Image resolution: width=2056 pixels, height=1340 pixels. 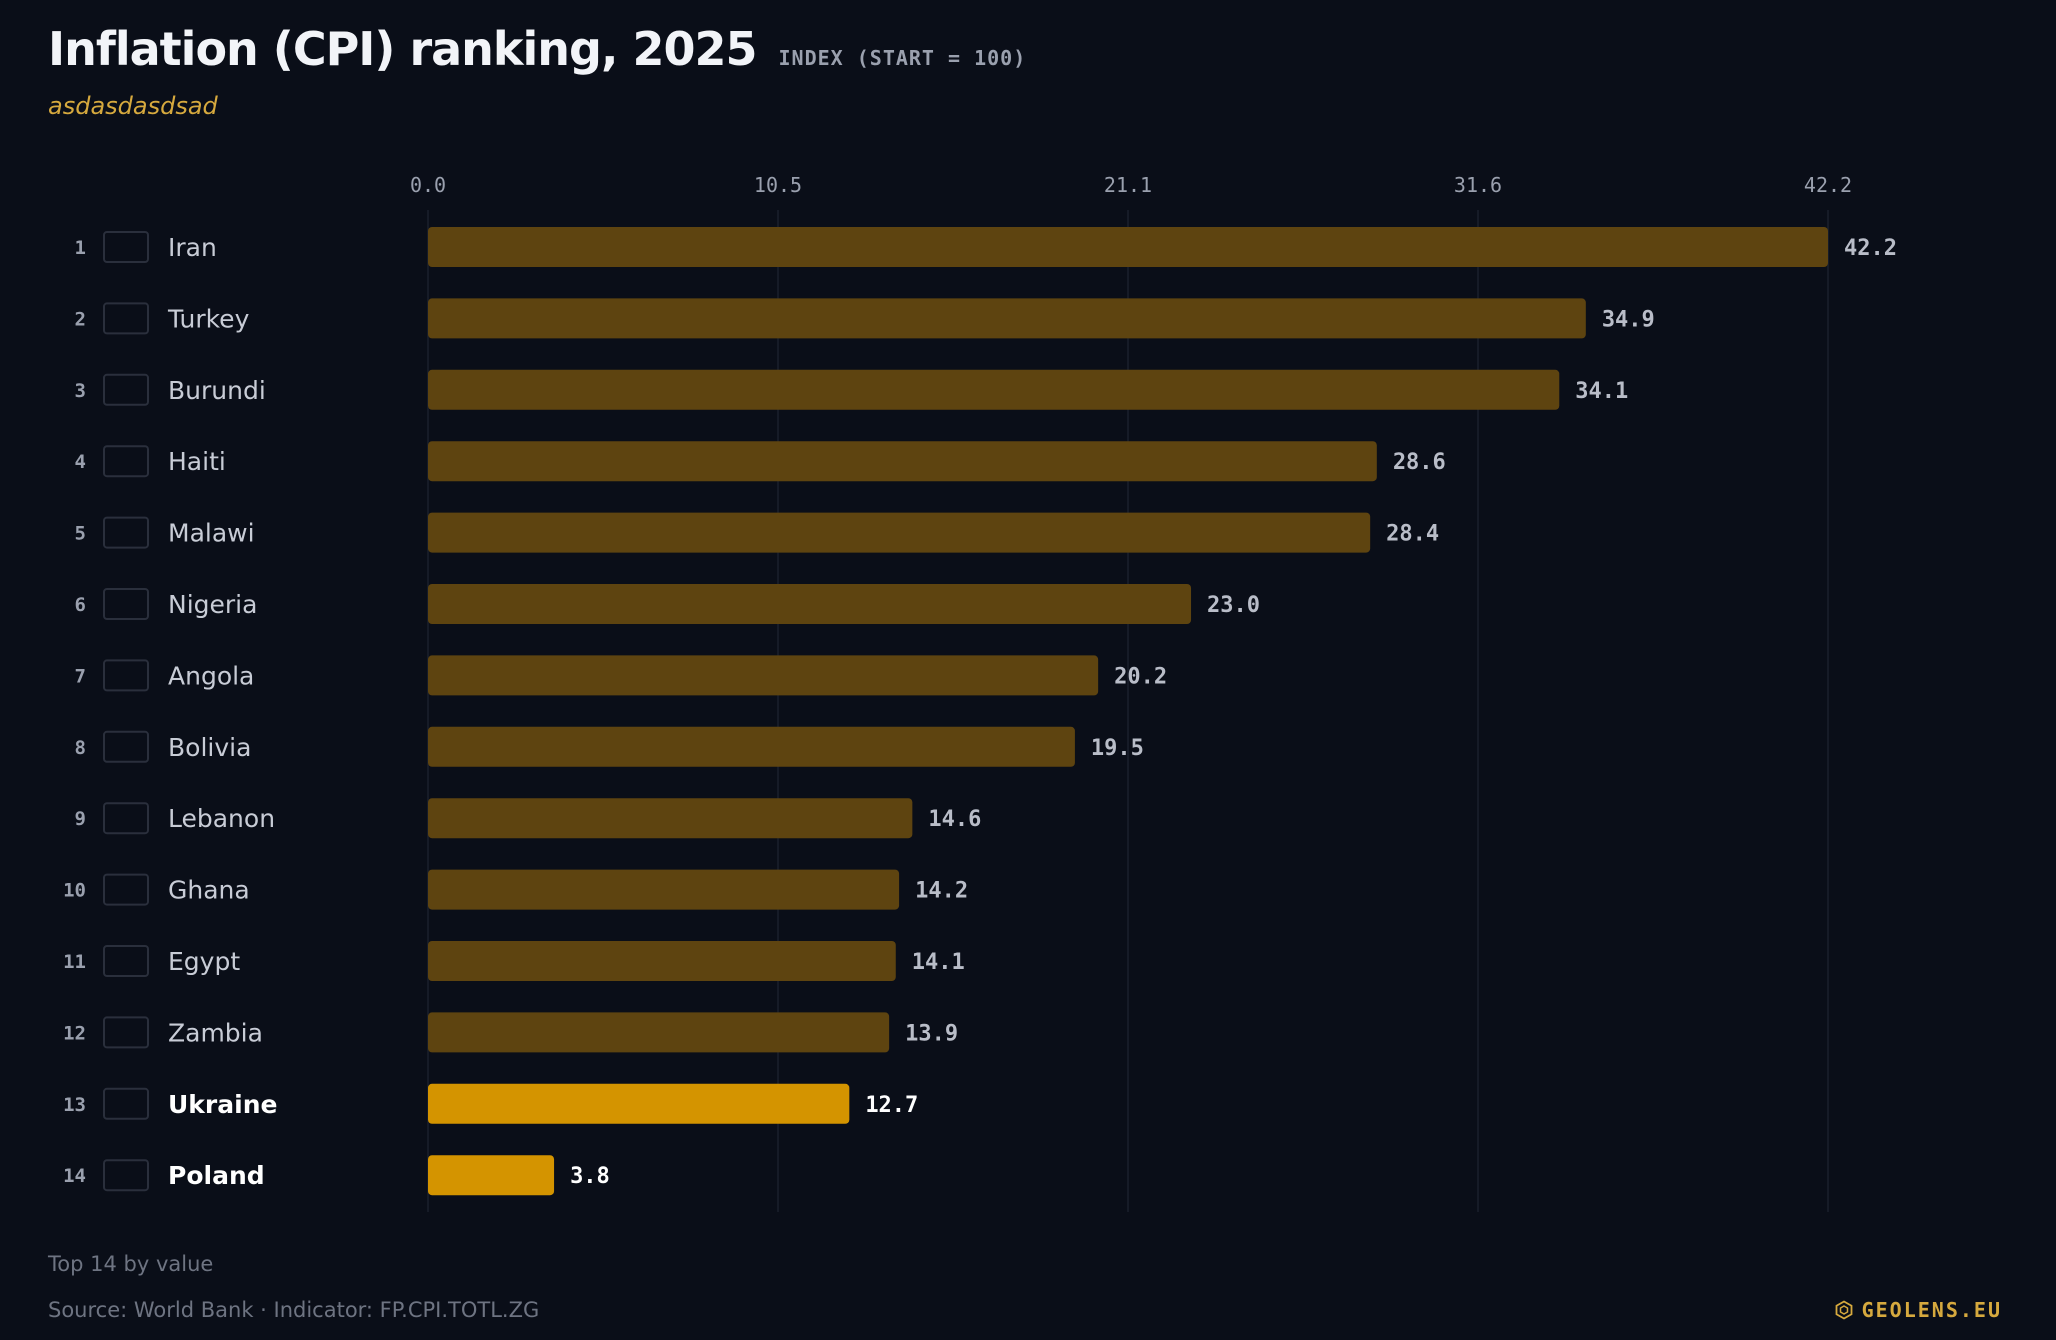 What do you see at coordinates (428, 185) in the screenshot?
I see `x-tick-label: 0.0` at bounding box center [428, 185].